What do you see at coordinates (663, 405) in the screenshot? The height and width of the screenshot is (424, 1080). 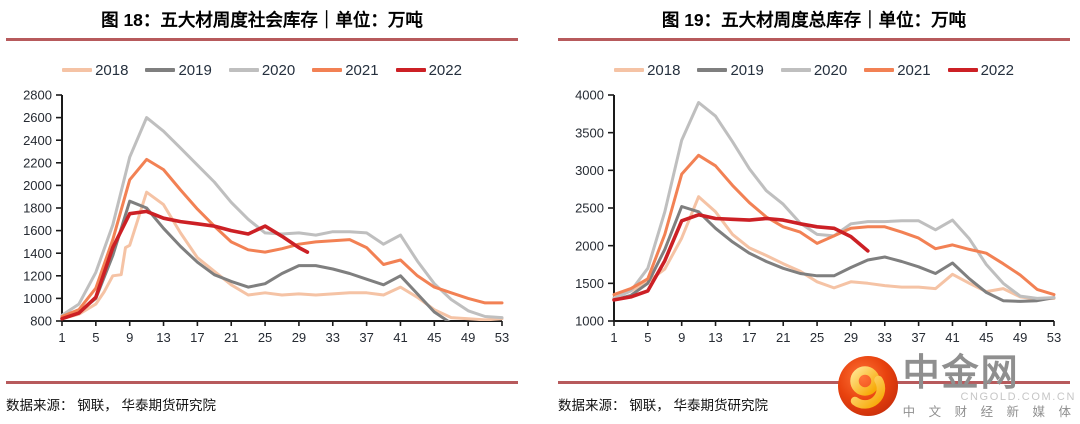 I see `data-source-total: 数据来源： 钢联， 华泰期货研究院` at bounding box center [663, 405].